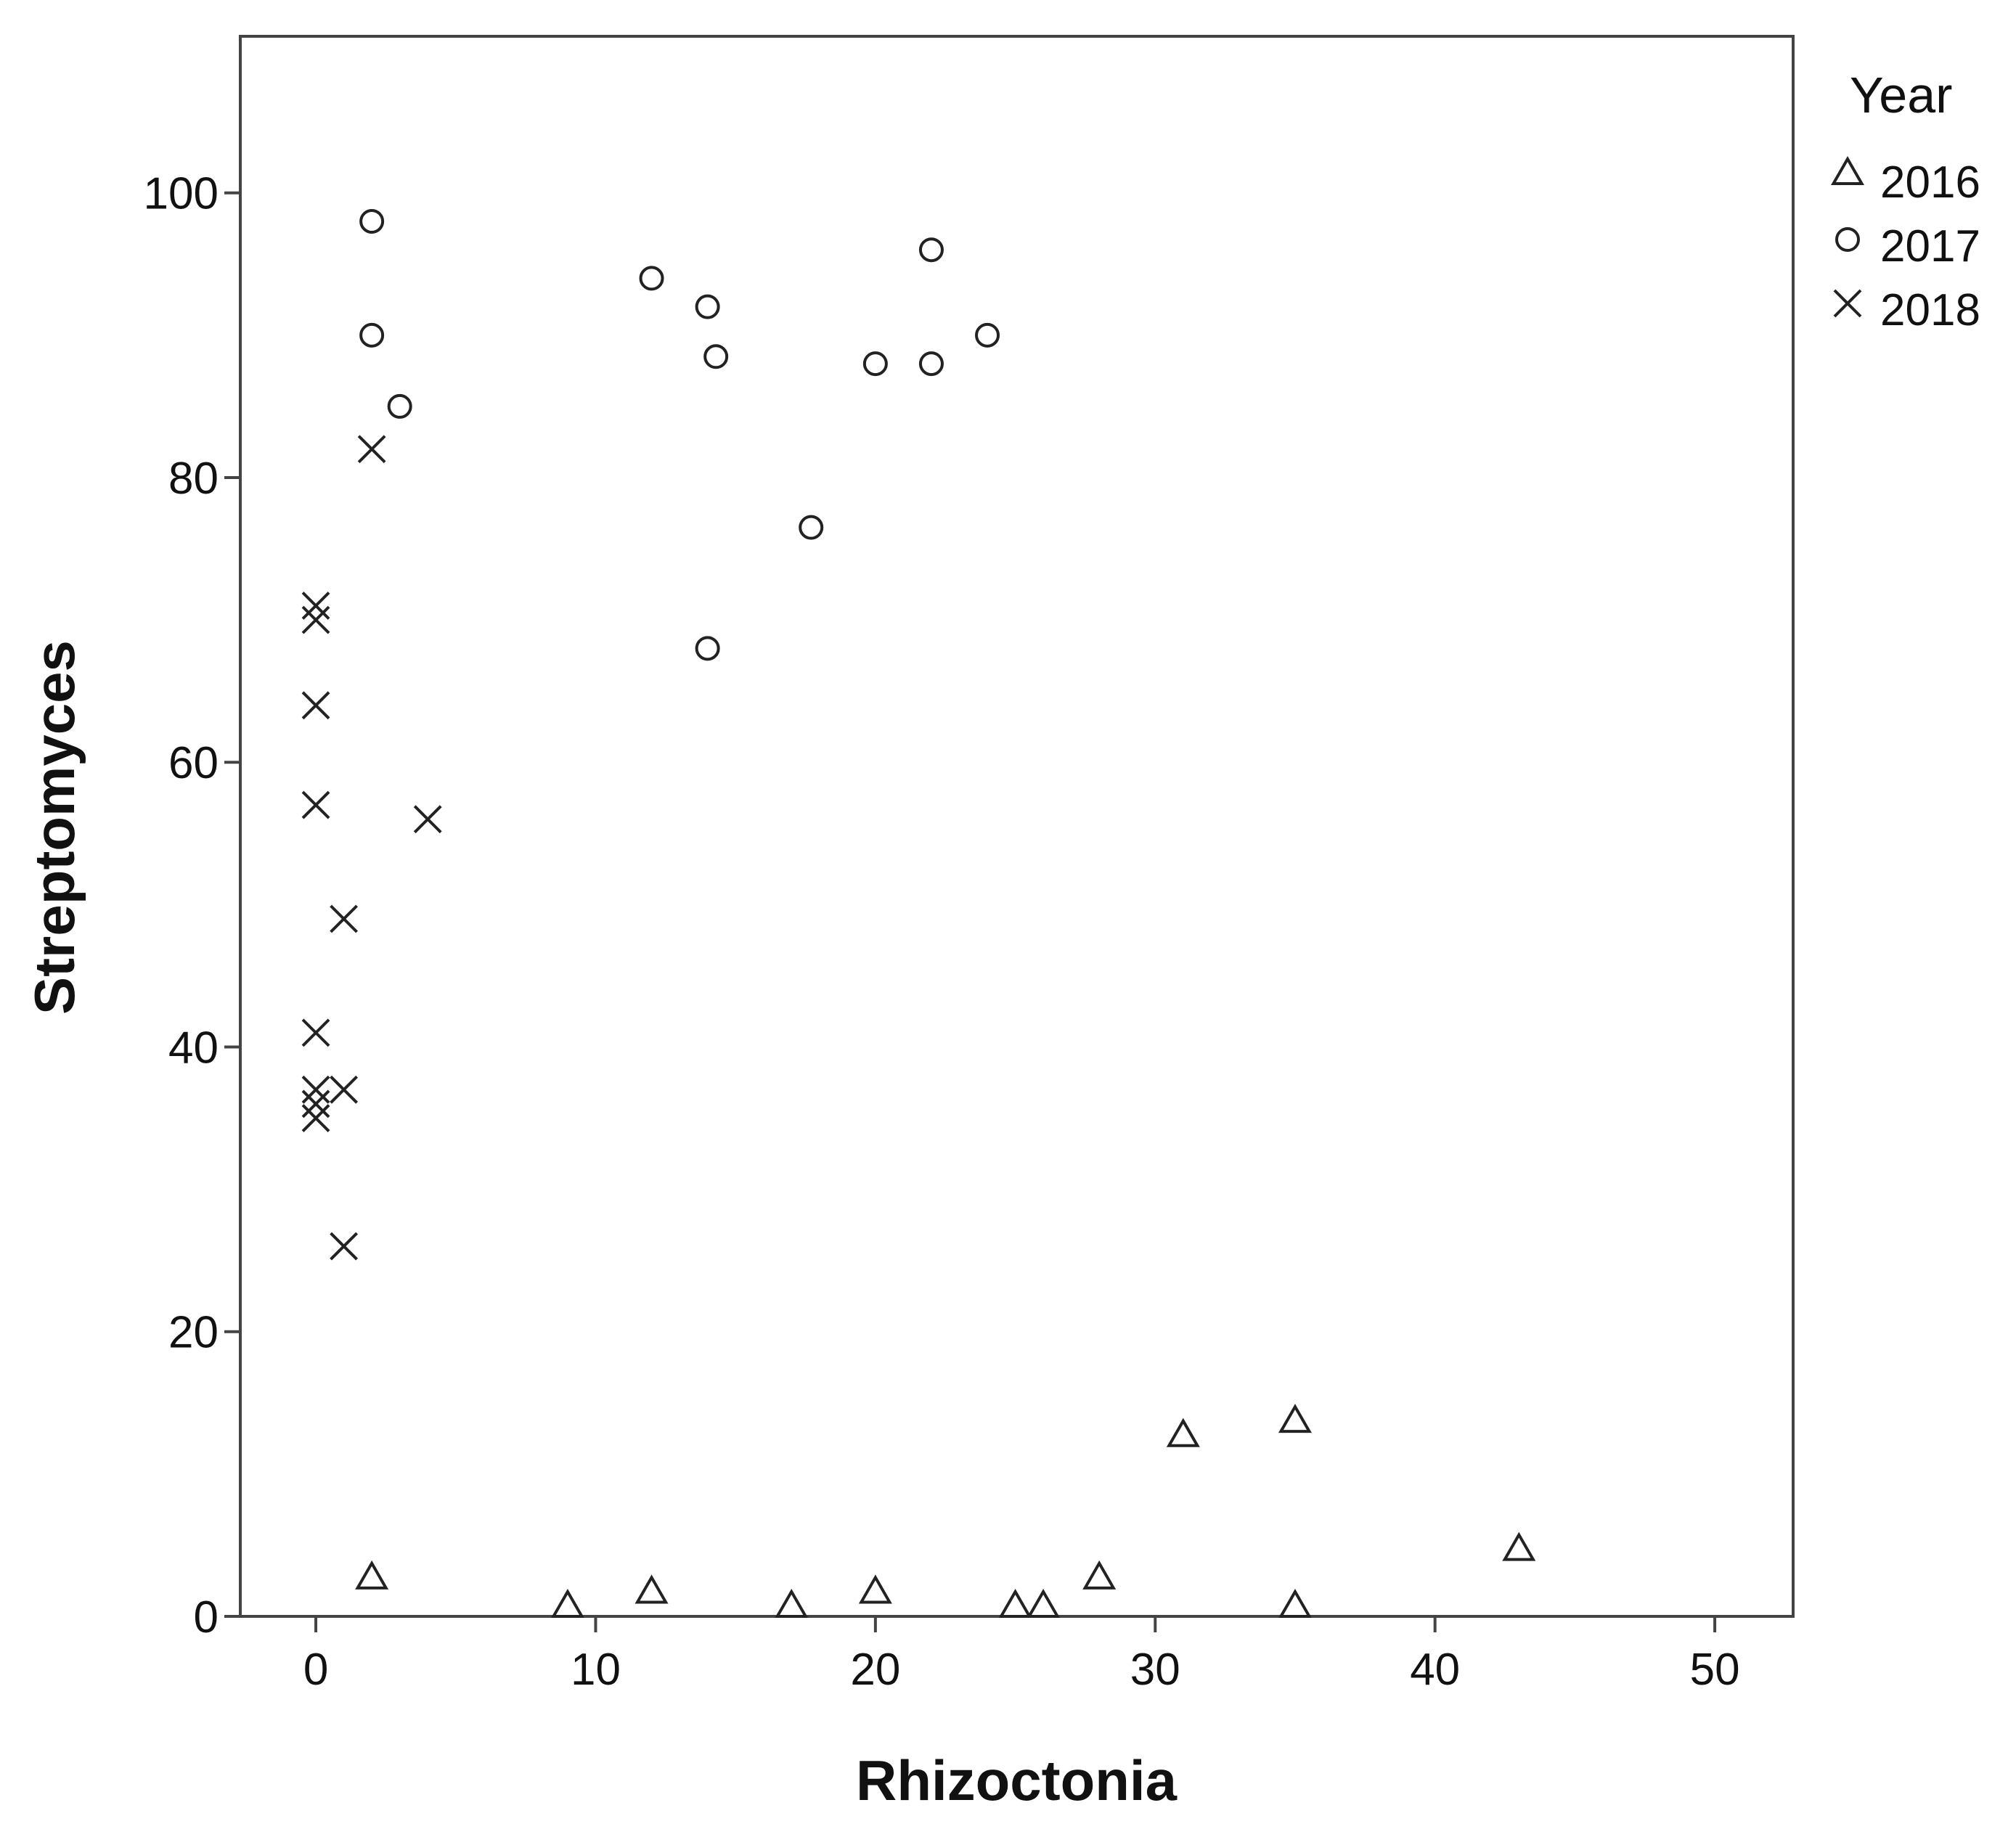 This screenshot has height=1845, width=2016. What do you see at coordinates (194, 479) in the screenshot?
I see `y-tick-label: 80` at bounding box center [194, 479].